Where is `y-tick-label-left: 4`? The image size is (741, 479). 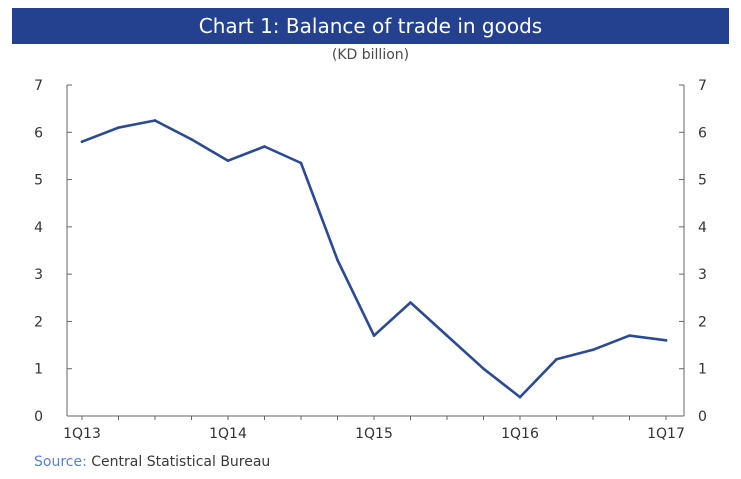
y-tick-label-left: 4 is located at coordinates (38, 228).